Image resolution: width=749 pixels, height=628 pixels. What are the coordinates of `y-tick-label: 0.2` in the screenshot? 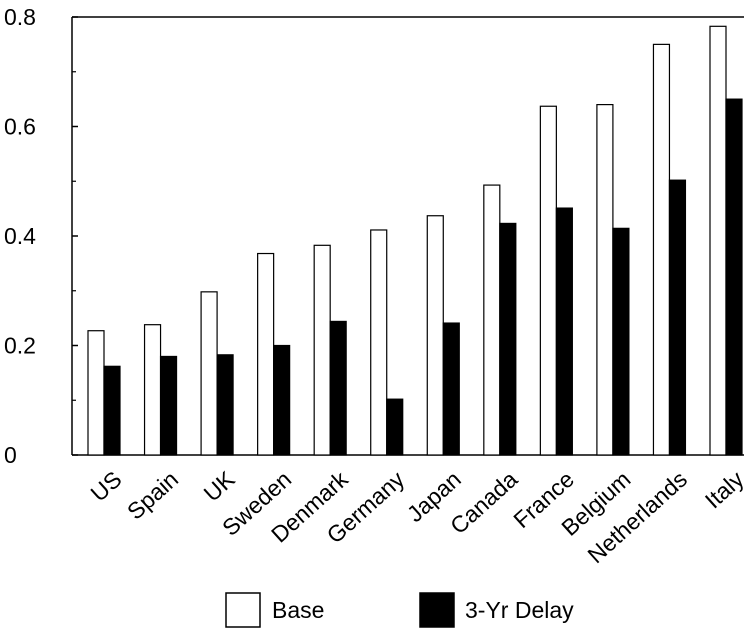 It's located at (20, 346).